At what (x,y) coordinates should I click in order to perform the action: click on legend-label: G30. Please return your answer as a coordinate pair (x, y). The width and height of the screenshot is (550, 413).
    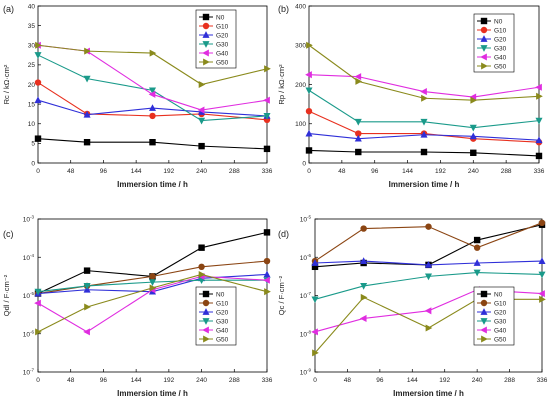
    Looking at the image, I should click on (222, 321).